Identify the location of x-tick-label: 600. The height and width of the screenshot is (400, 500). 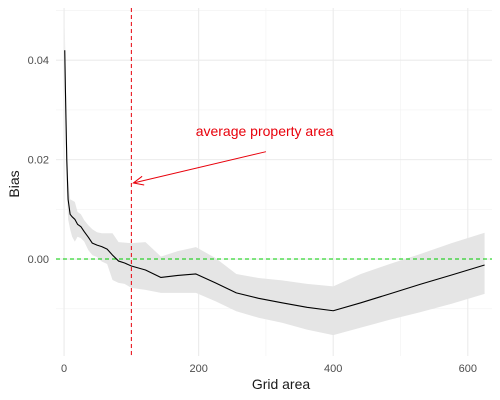
(468, 369).